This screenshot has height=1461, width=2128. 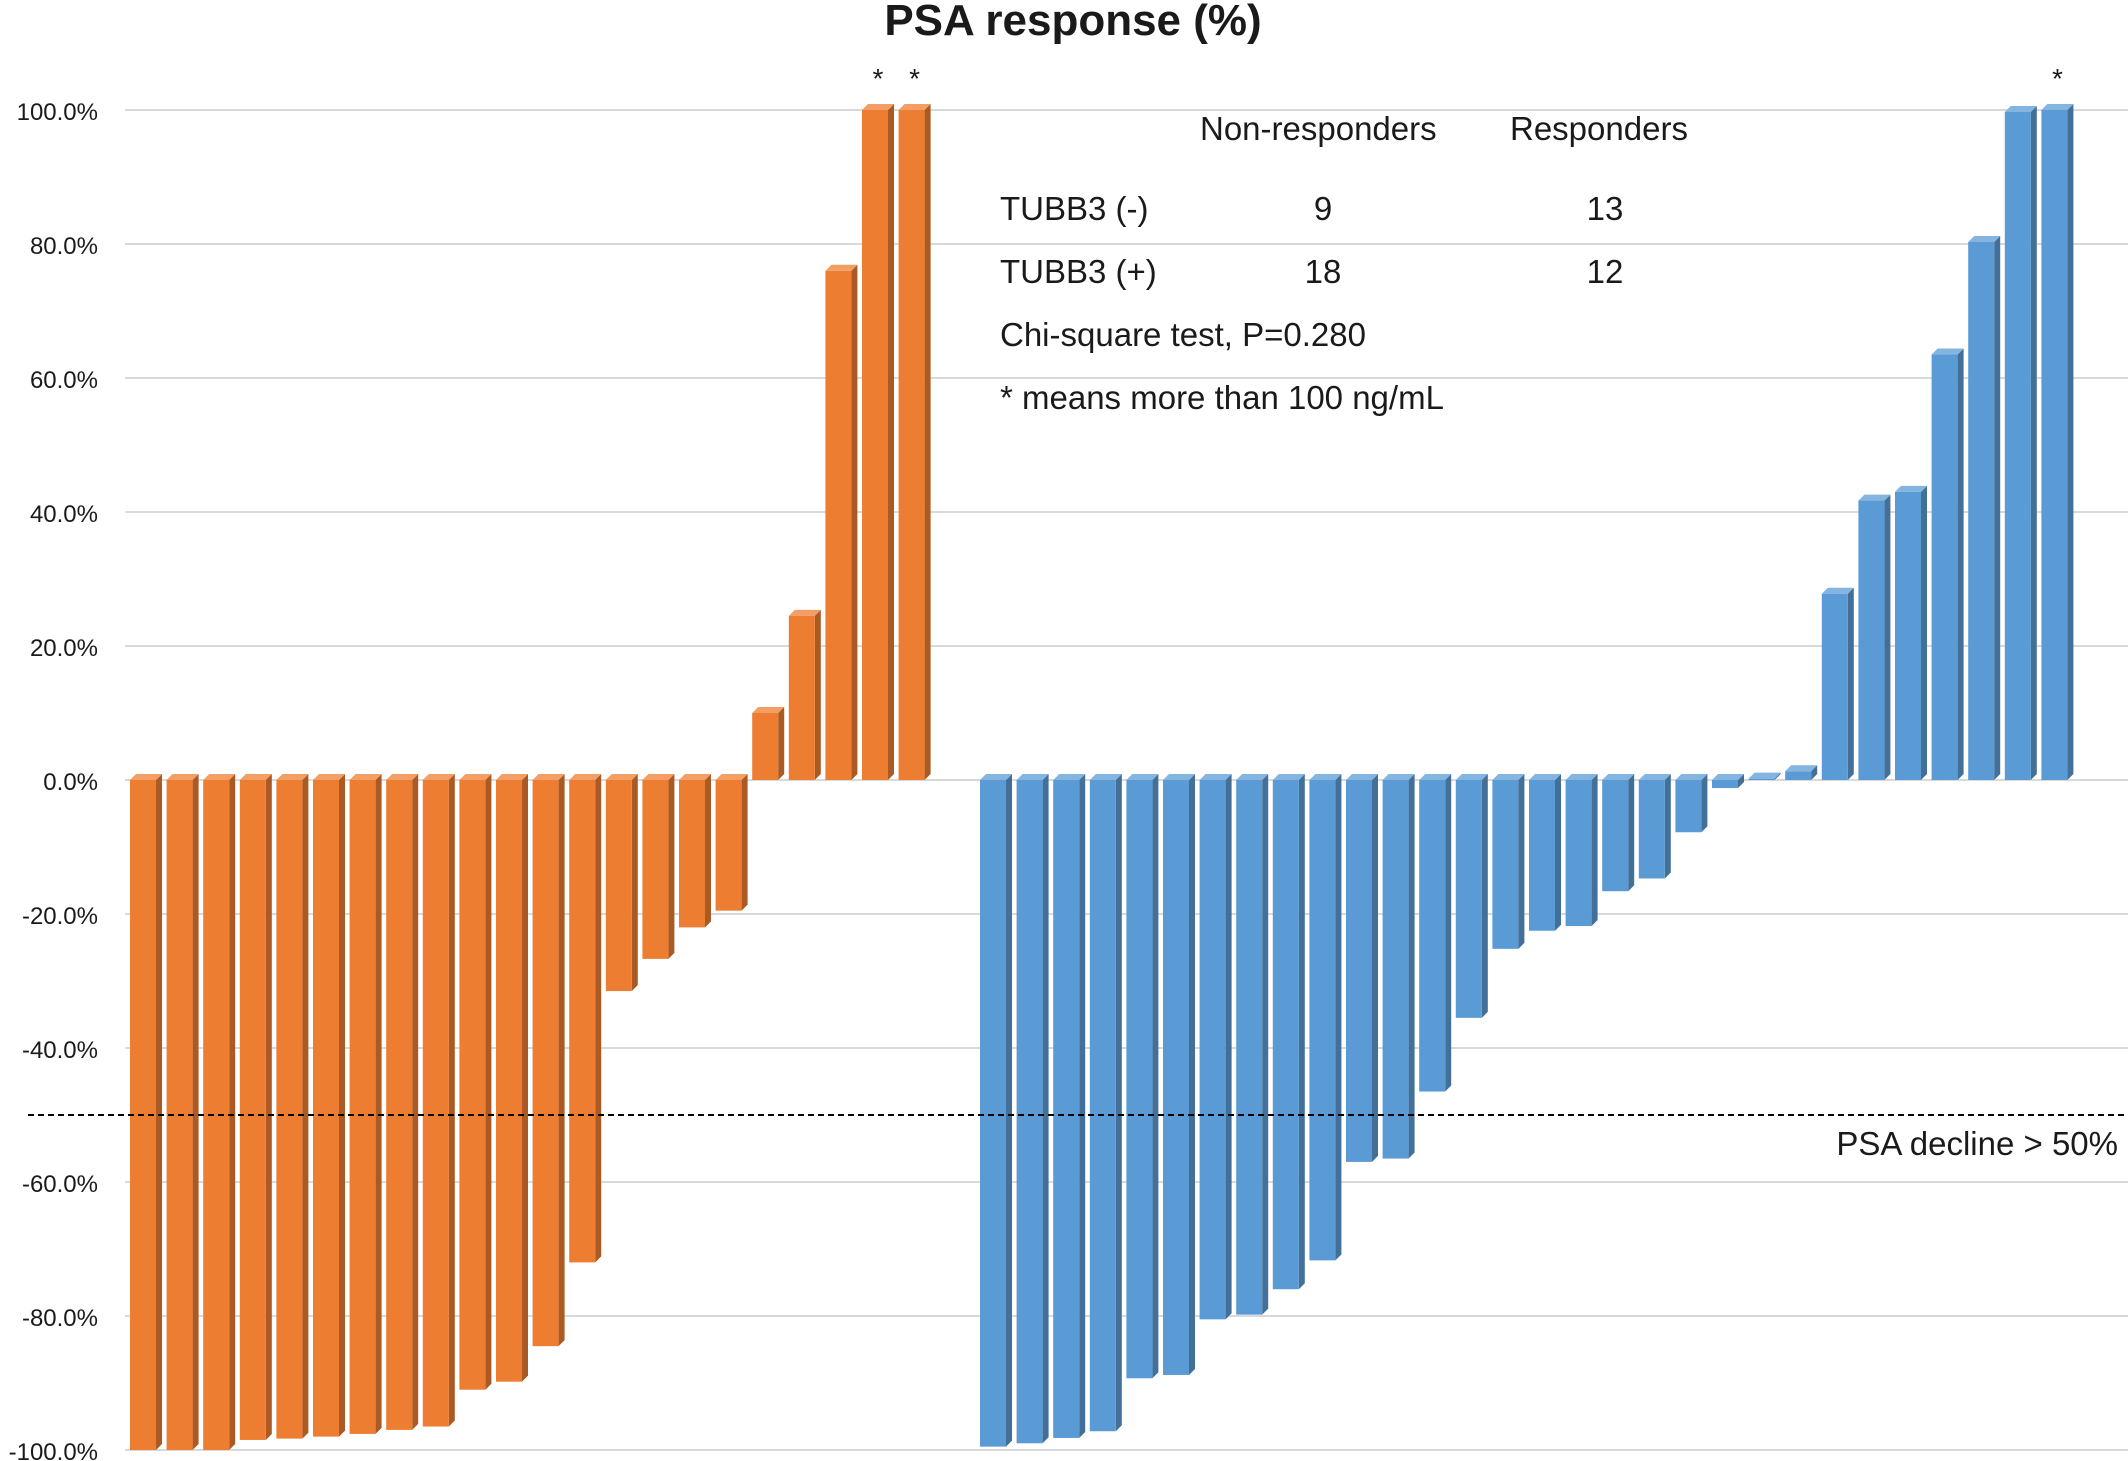 What do you see at coordinates (1323, 208) in the screenshot?
I see `table-cell-tubb3-negative-non-responders: 9` at bounding box center [1323, 208].